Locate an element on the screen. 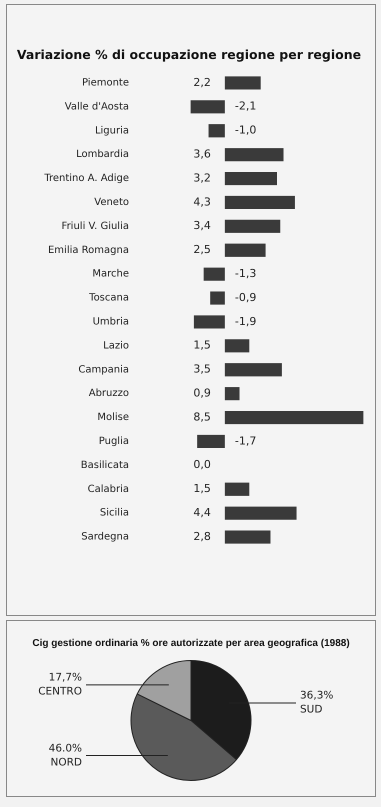  y-tick-label: Trentino A. Adige is located at coordinates (86, 178).